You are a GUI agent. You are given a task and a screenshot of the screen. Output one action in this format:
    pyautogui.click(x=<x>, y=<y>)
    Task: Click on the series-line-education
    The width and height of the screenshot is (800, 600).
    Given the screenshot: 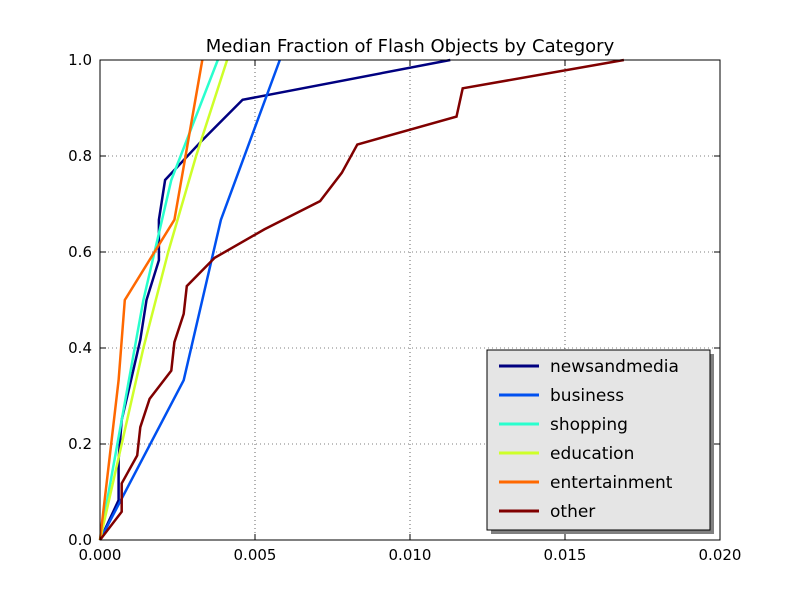 What is the action you would take?
    pyautogui.click(x=163, y=300)
    